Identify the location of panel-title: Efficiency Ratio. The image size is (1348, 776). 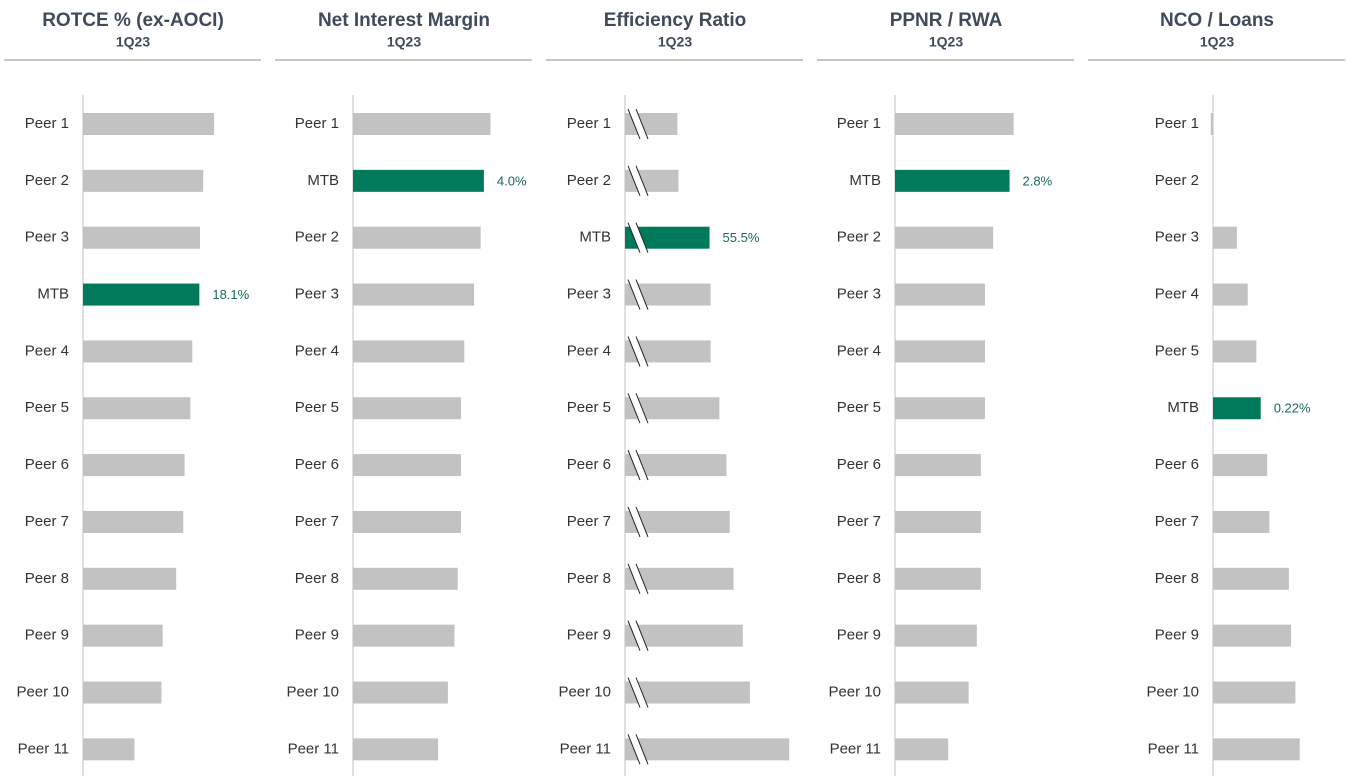
(675, 20).